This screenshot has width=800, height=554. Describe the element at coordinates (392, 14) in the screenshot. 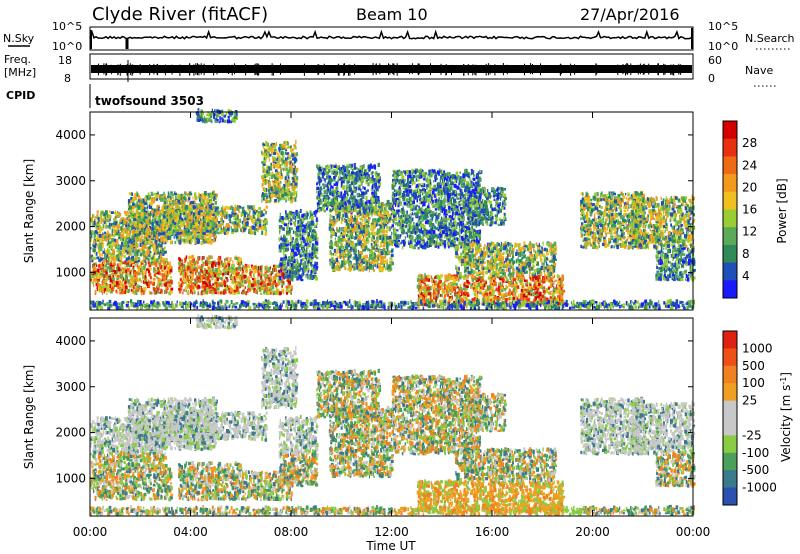

I see `beam-title: Beam 10` at that location.